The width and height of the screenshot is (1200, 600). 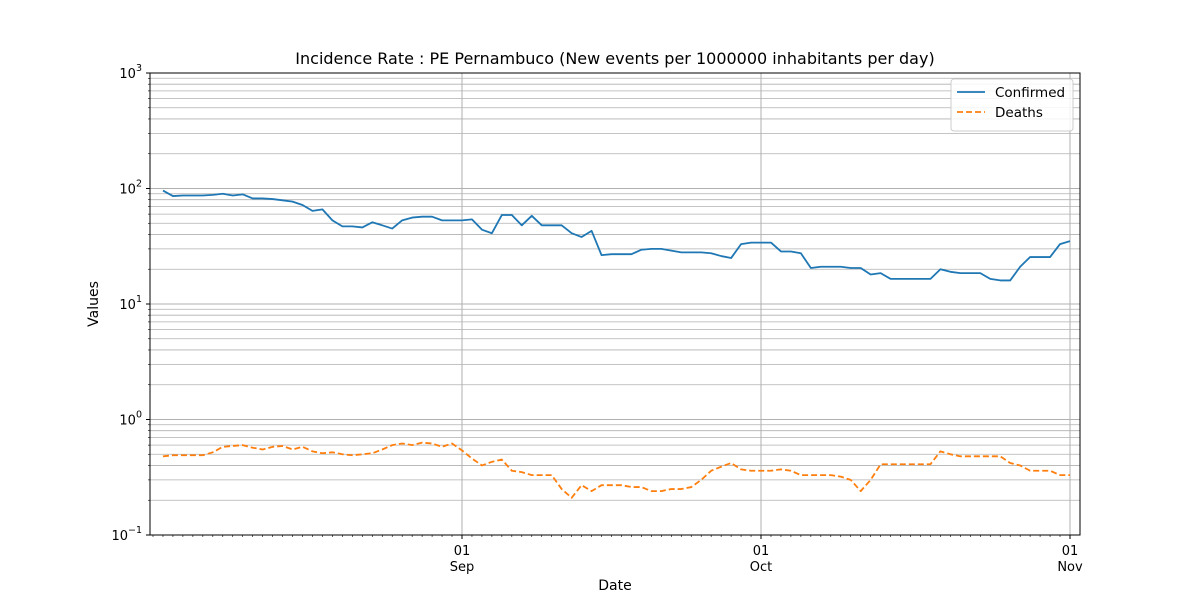 What do you see at coordinates (462, 567) in the screenshot?
I see `x-tick-label-month: Sep` at bounding box center [462, 567].